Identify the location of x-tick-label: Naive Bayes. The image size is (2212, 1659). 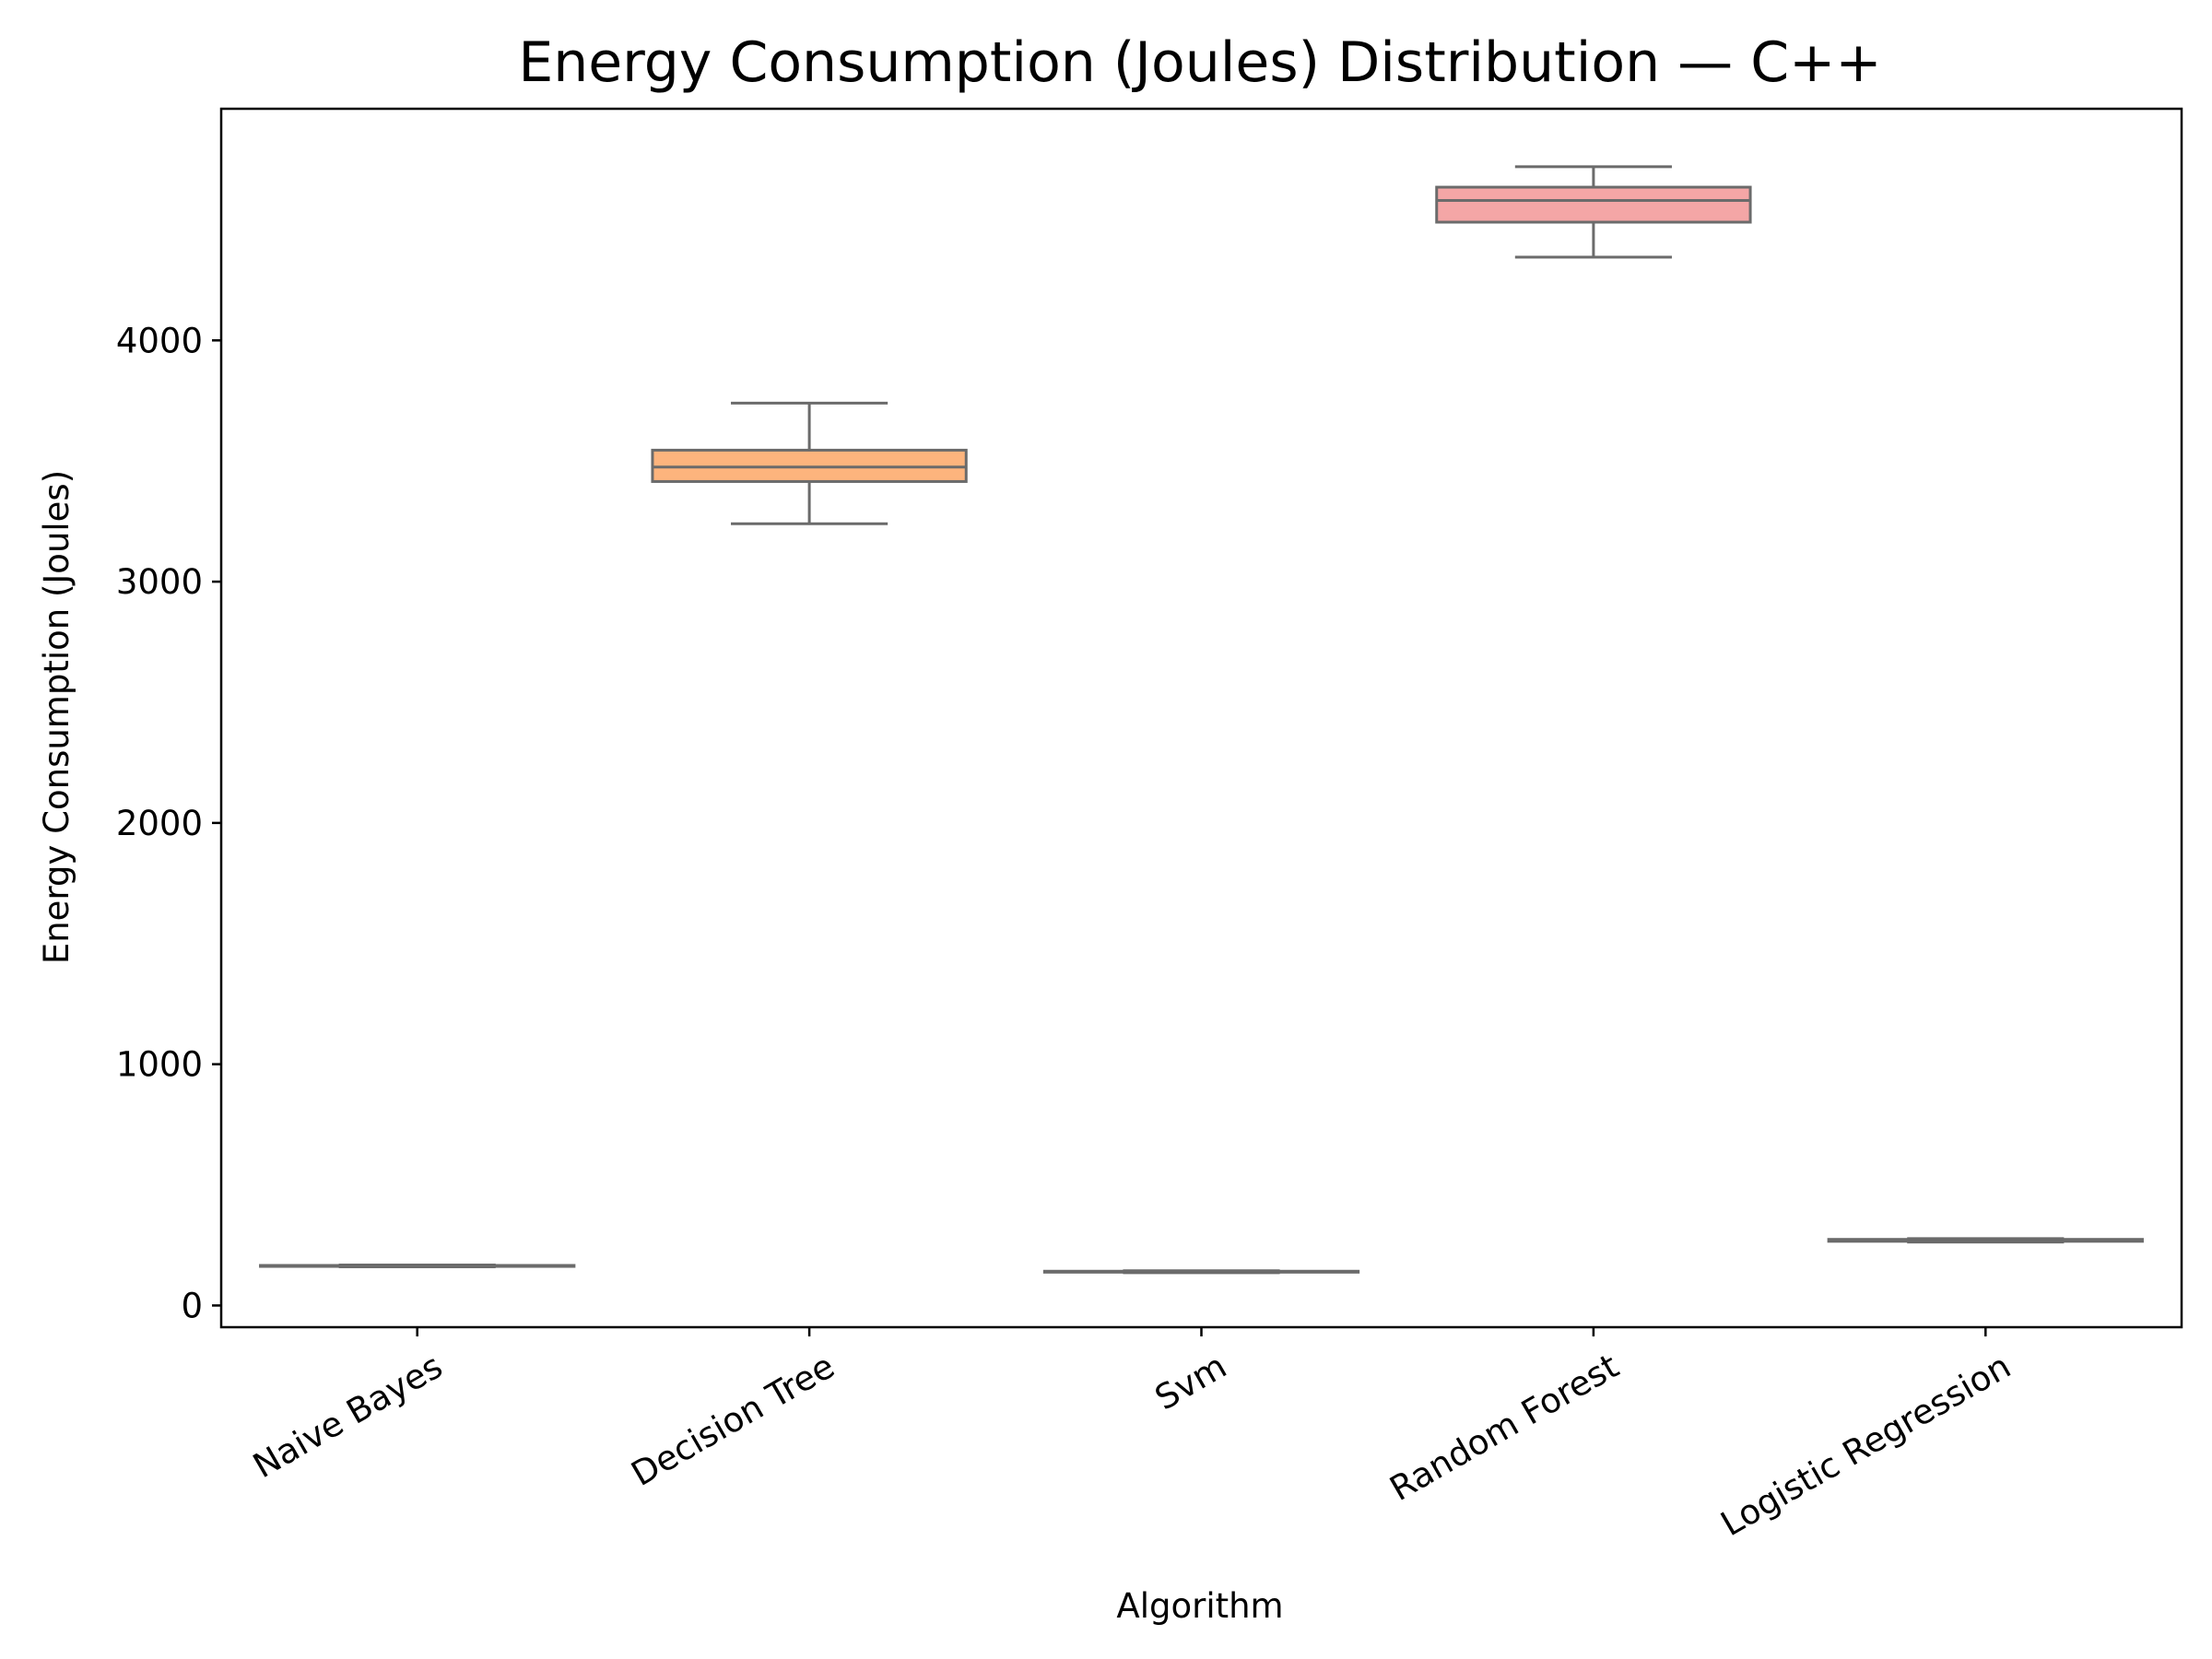
(347, 1417).